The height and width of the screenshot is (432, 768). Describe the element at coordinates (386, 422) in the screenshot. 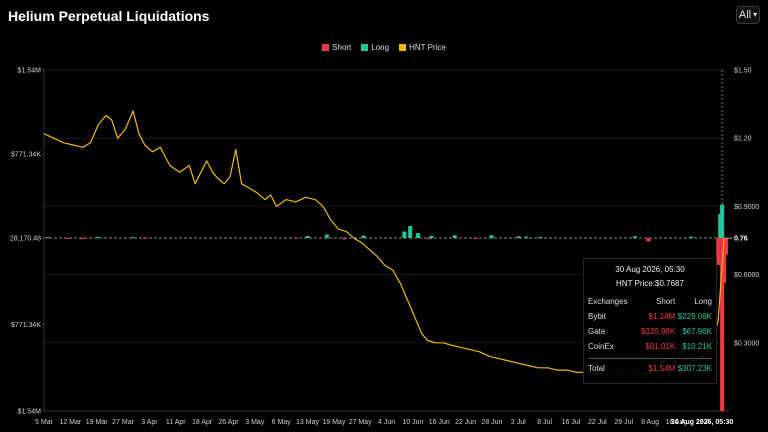

I see `x-axis-tick-label: 4 Jun` at that location.